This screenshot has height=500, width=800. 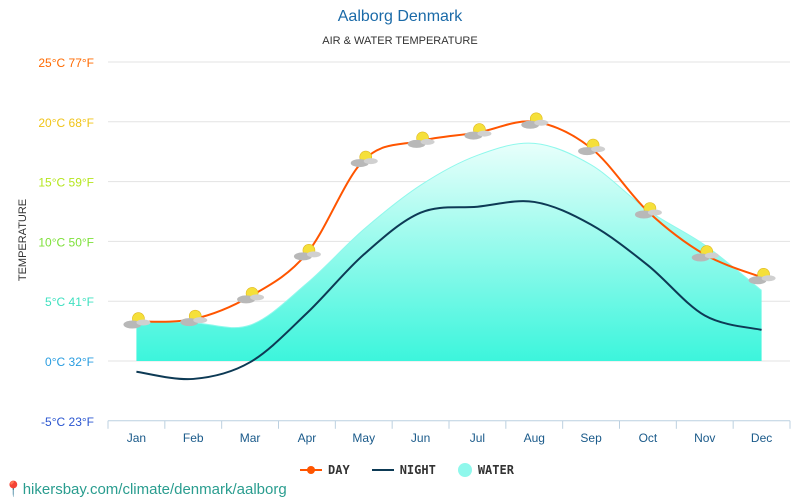 I want to click on y-tick-label: 10°C 50°F, so click(x=66, y=242).